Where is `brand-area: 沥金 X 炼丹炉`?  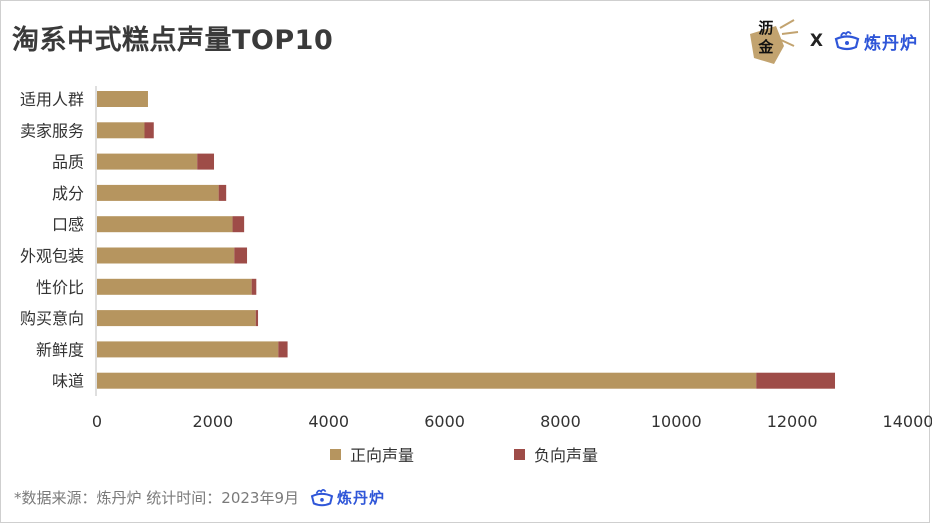
brand-area: 沥金 X 炼丹炉 is located at coordinates (832, 41).